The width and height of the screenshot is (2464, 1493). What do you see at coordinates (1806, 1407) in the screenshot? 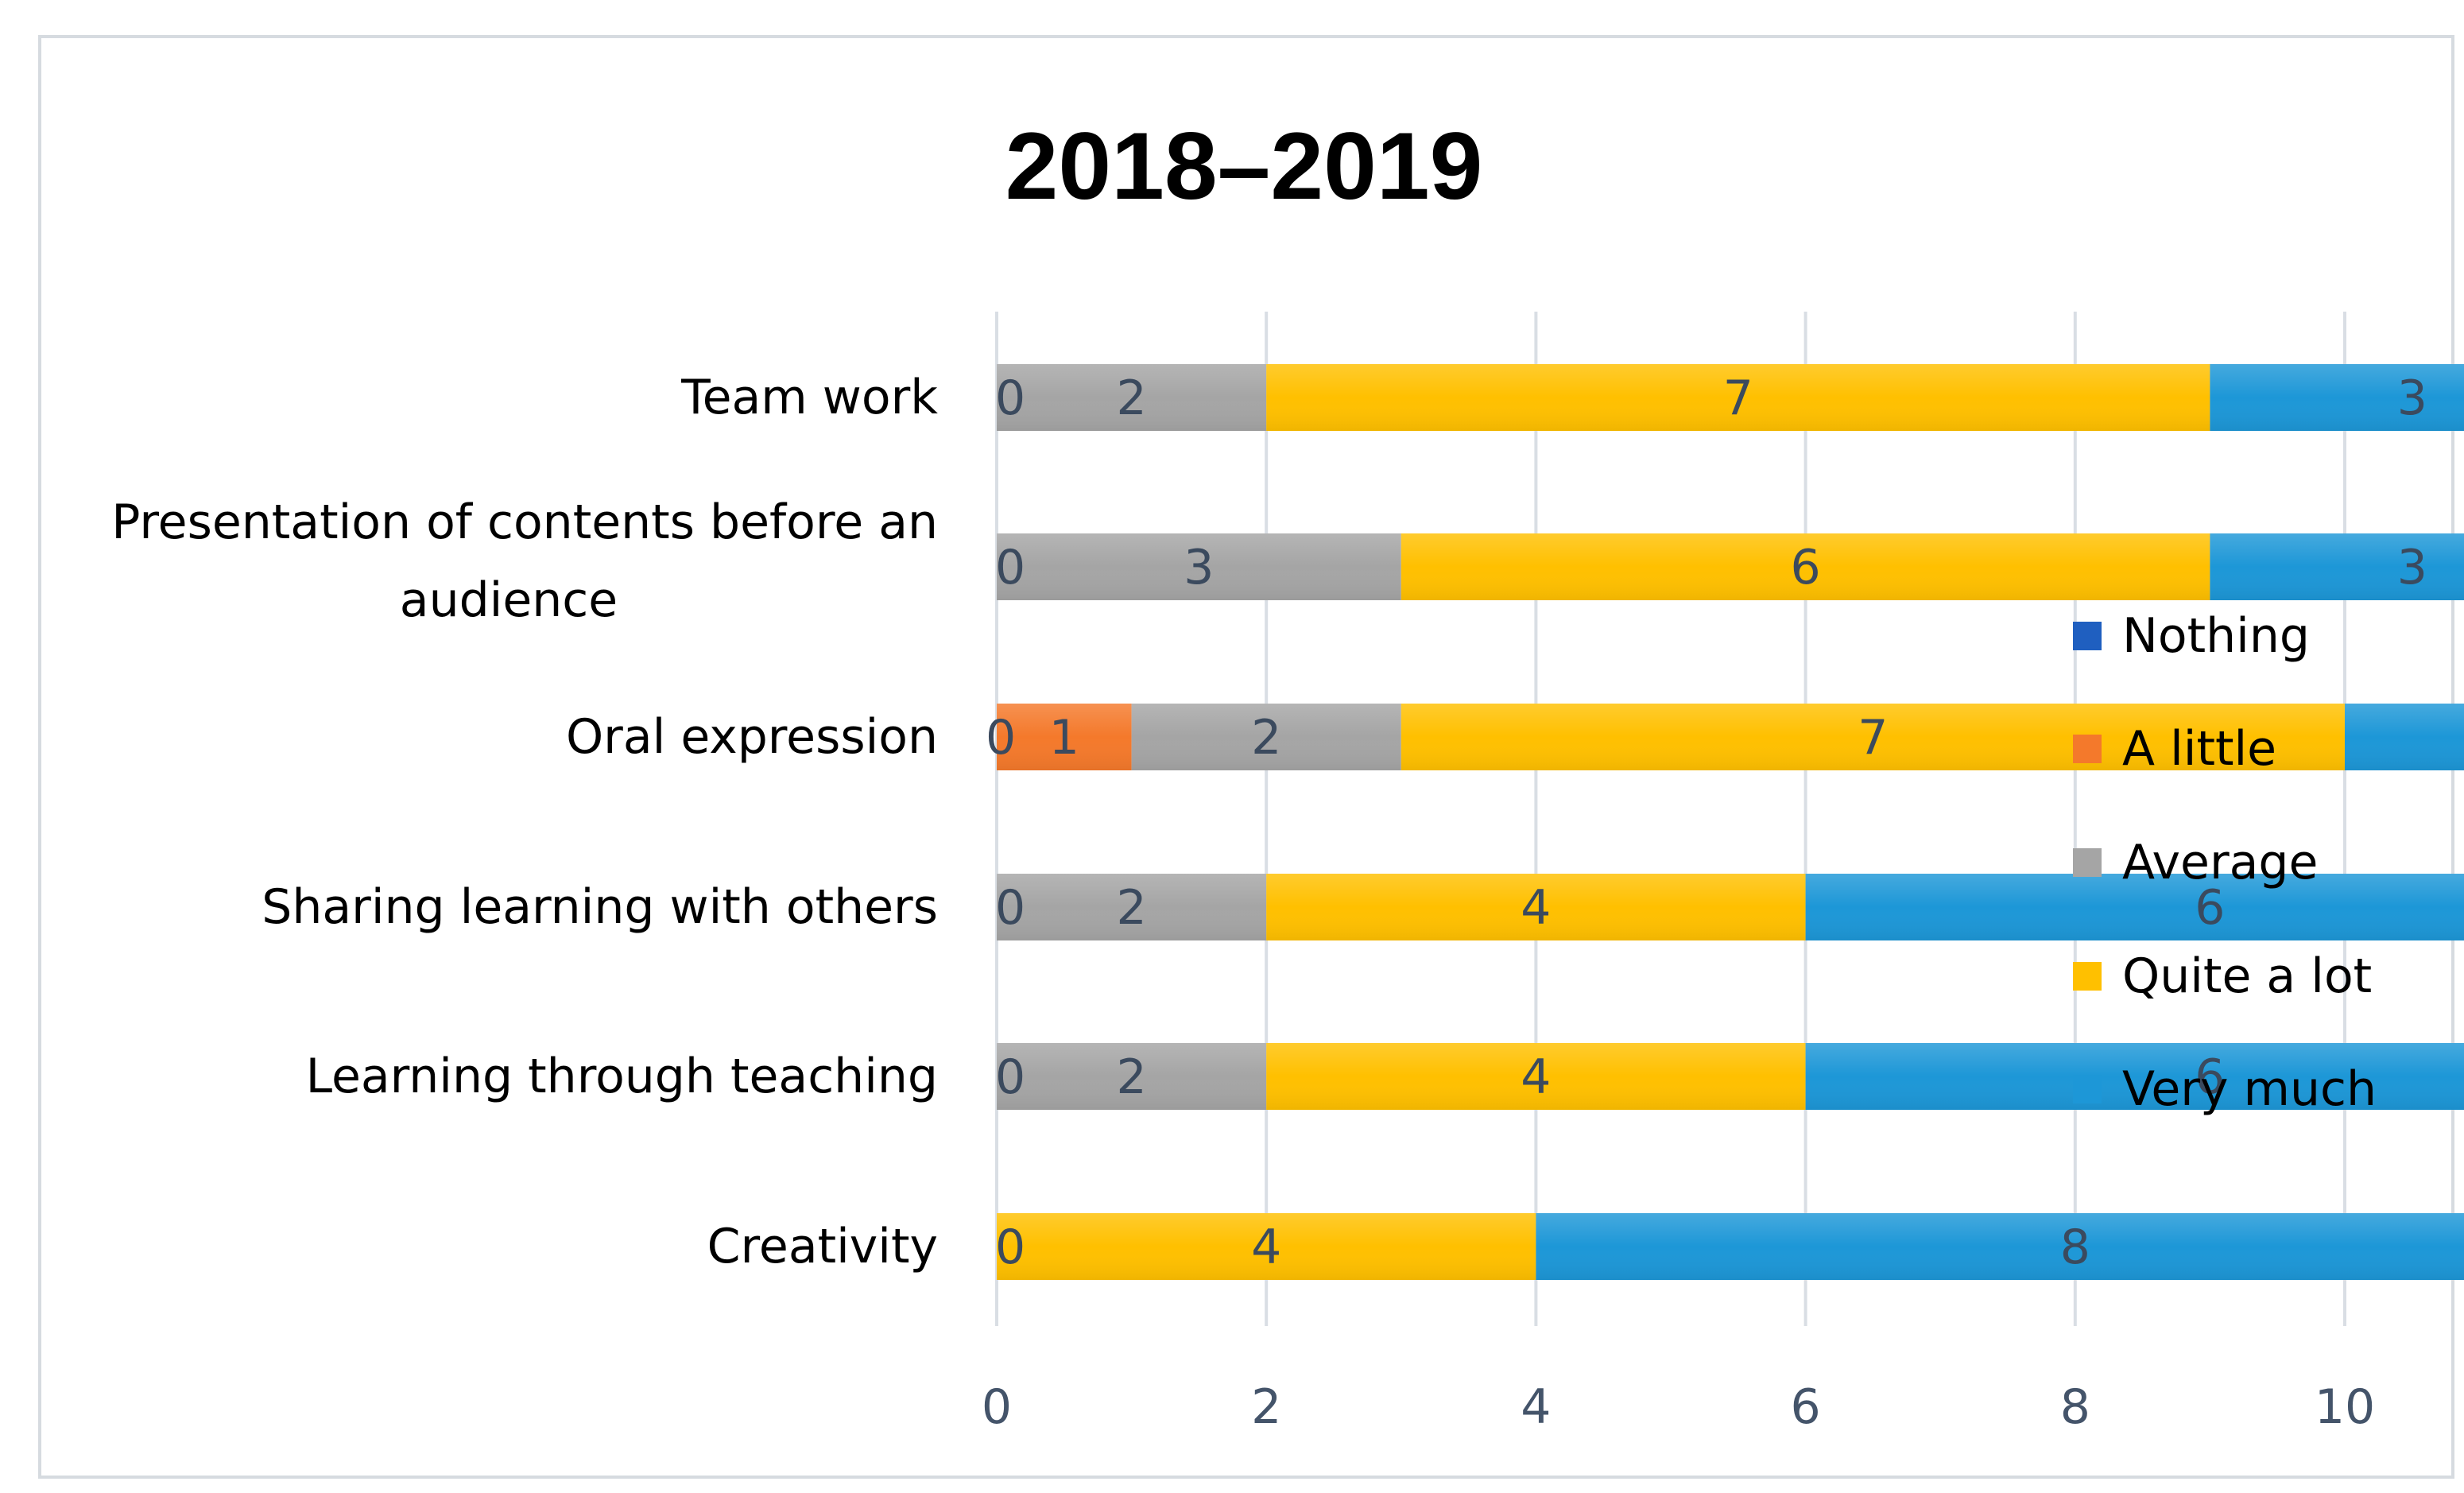
I see `x-tick-label: 6` at bounding box center [1806, 1407].